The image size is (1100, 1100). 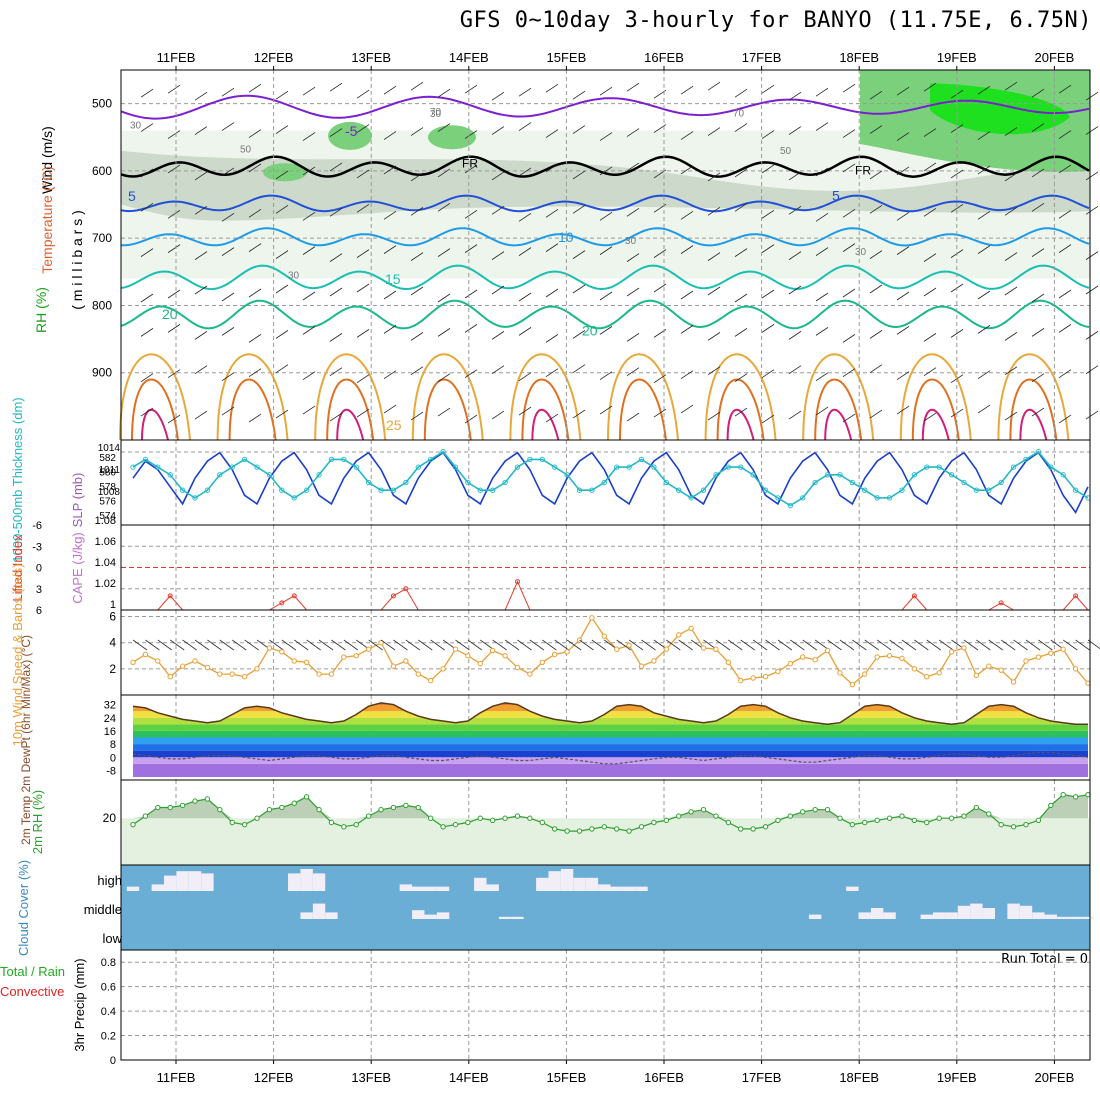 I want to click on precip-ytick: 0.4, so click(x=108, y=1012).